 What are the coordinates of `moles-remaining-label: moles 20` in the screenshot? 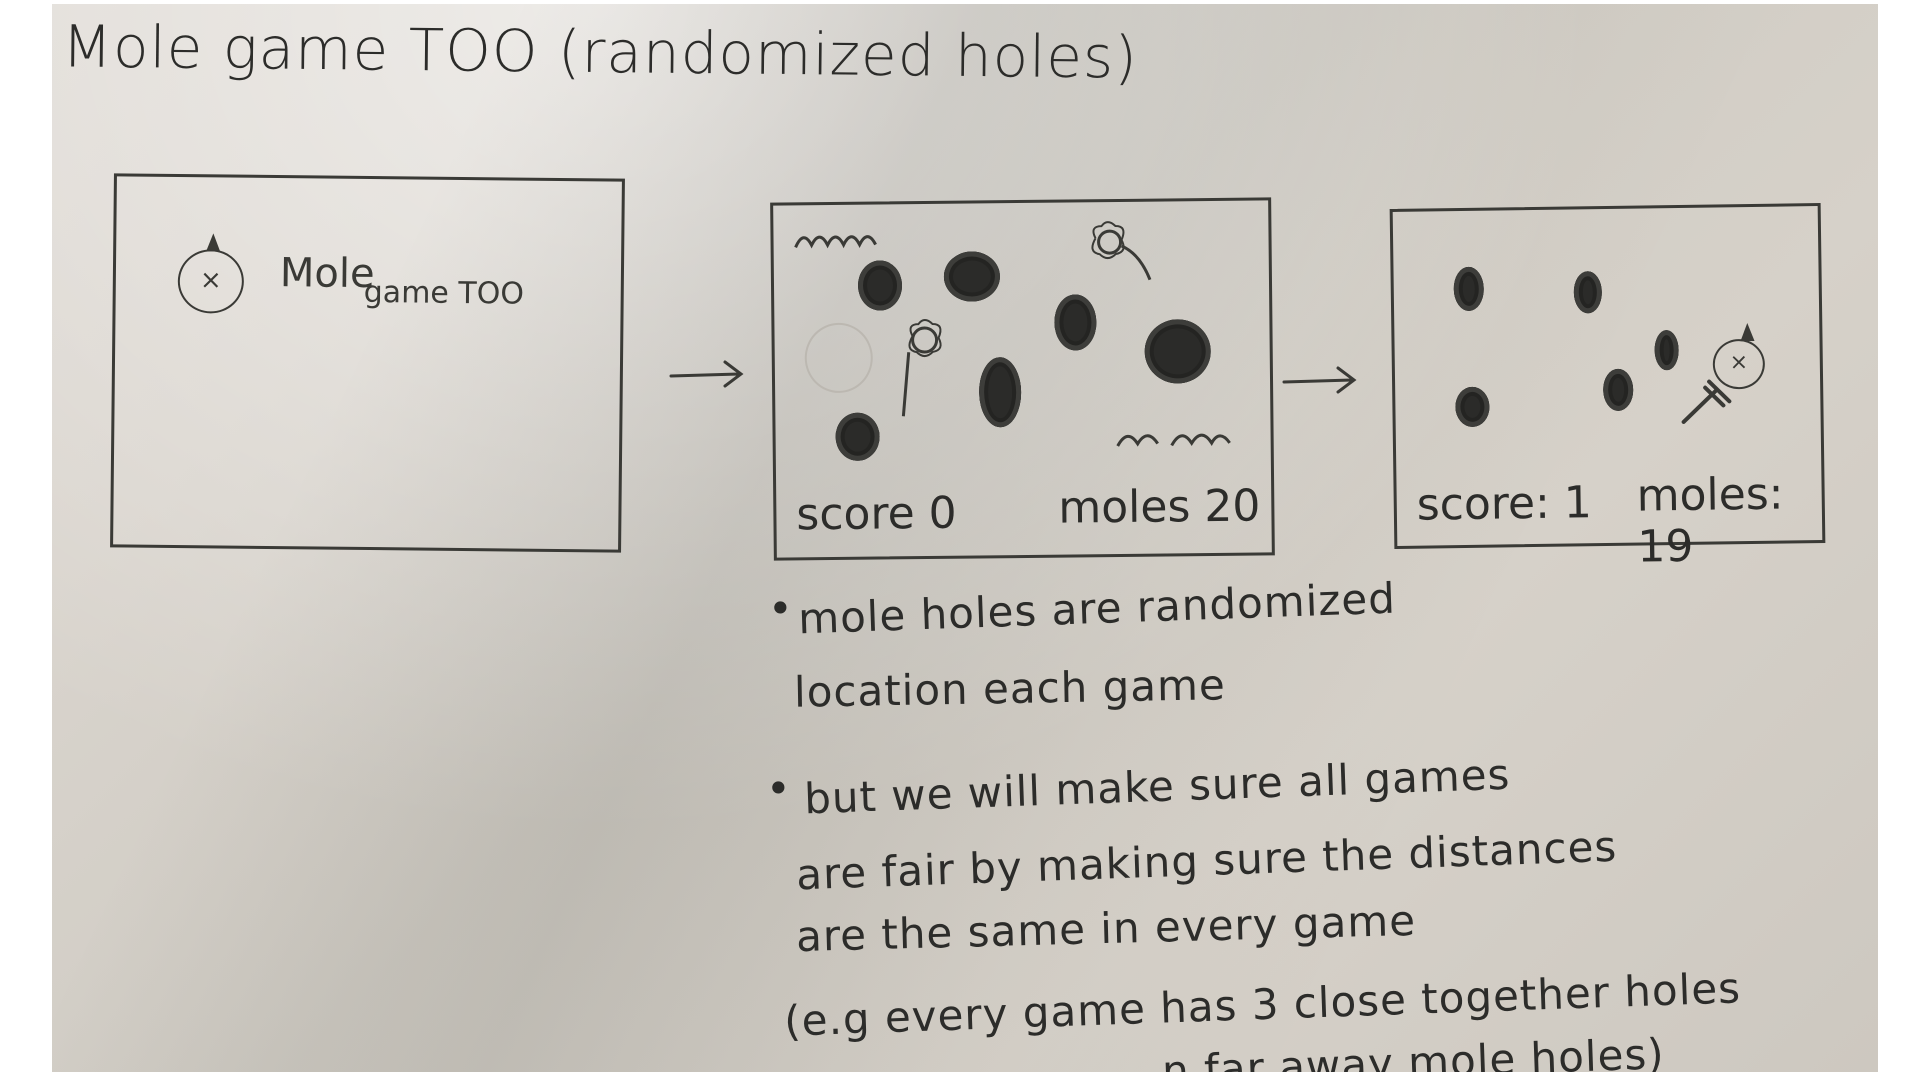 It's located at (1159, 507).